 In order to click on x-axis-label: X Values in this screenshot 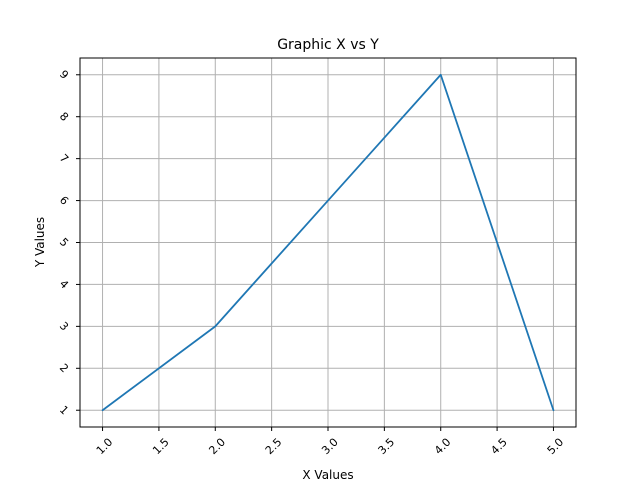, I will do `click(327, 474)`.